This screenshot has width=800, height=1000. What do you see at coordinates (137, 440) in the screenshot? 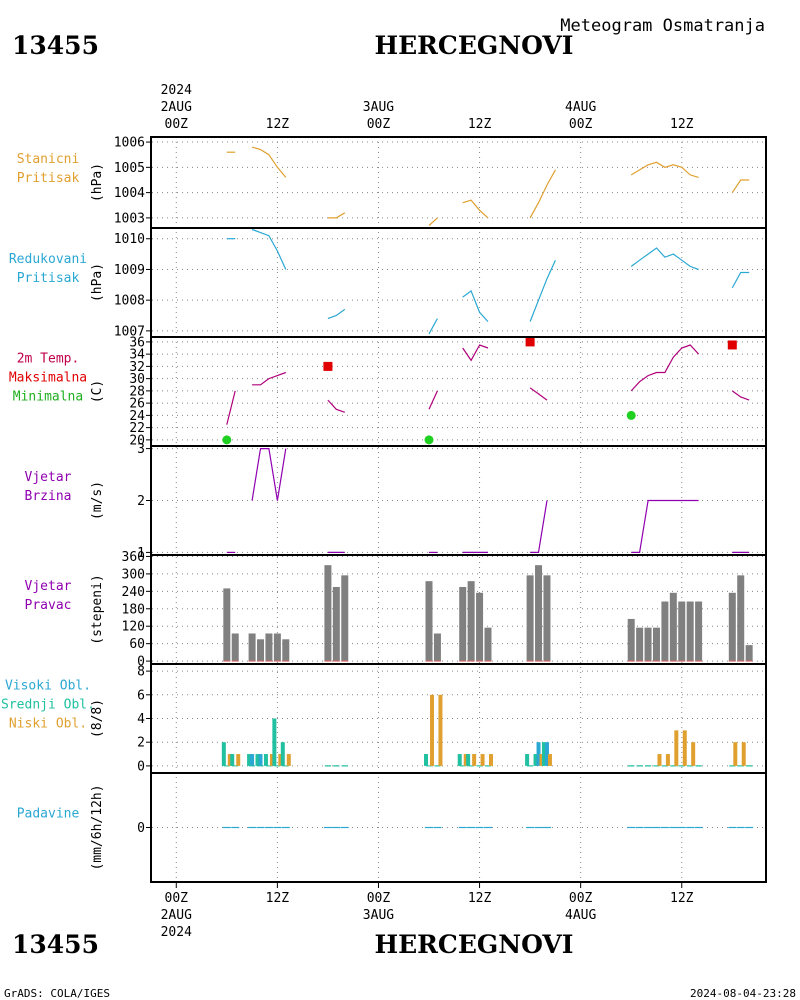
I see `temperatura-ytick-label: 20` at bounding box center [137, 440].